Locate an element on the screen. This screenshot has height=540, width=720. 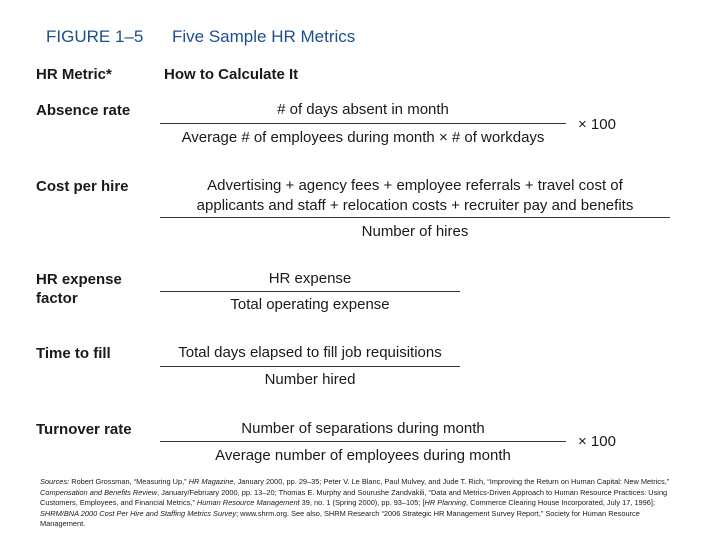
metric-name: Turnover rate is located at coordinates (84, 429).